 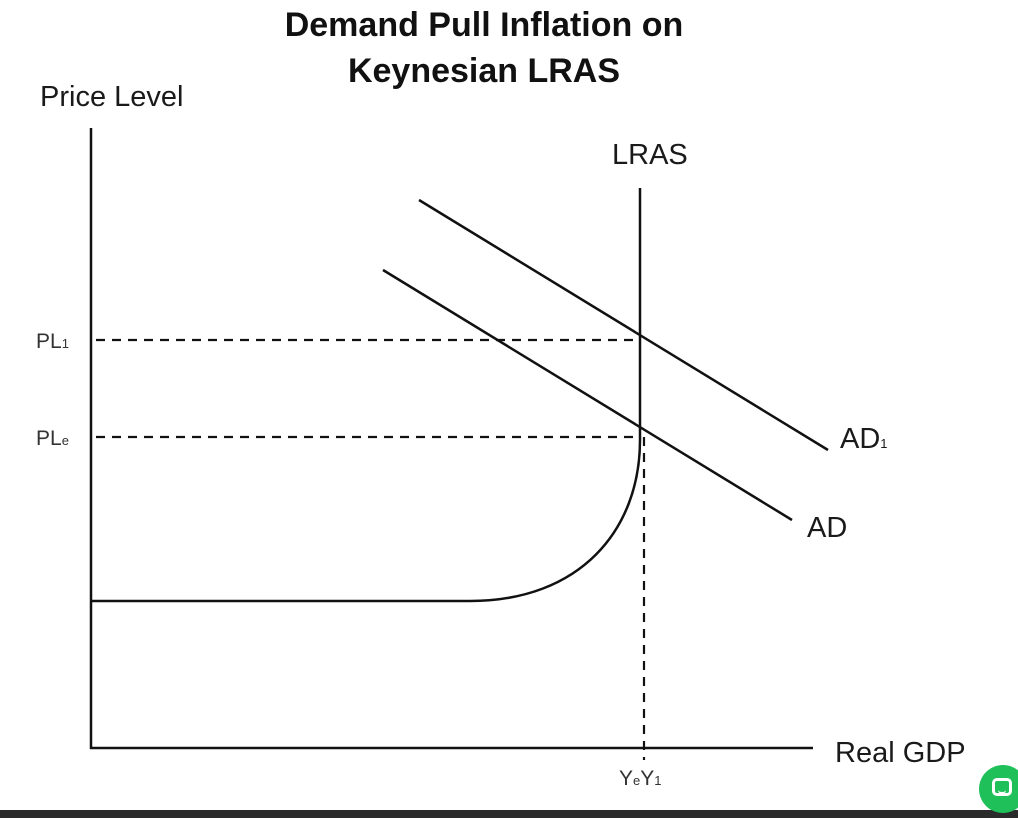 I want to click on lras-label: LRAS, so click(x=650, y=155).